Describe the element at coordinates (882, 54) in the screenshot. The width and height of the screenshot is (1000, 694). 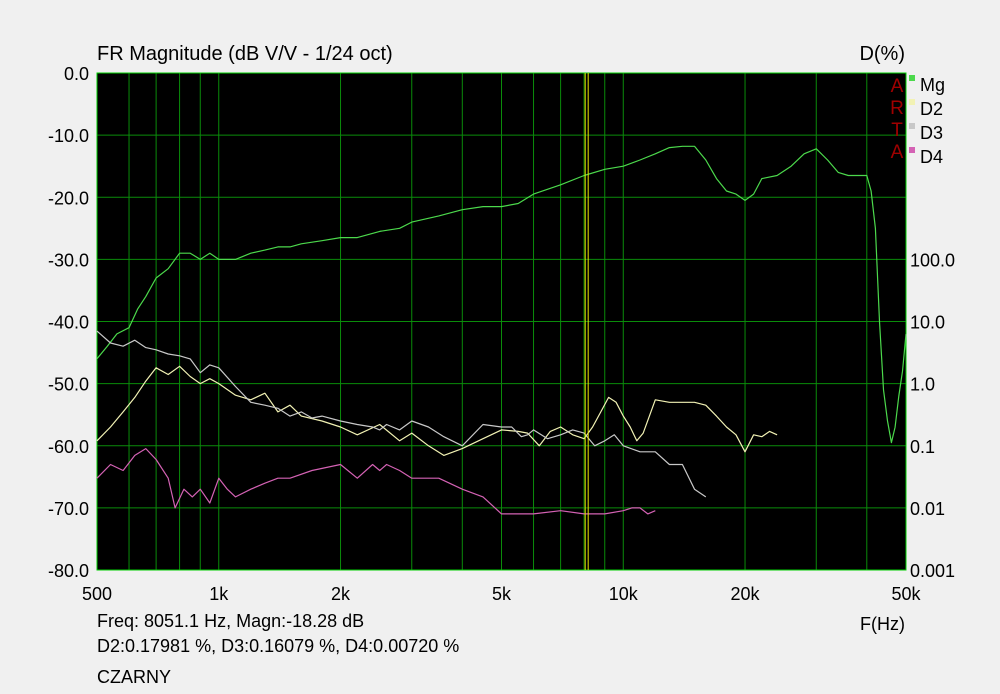
I see `right-axis-title: D(%)` at that location.